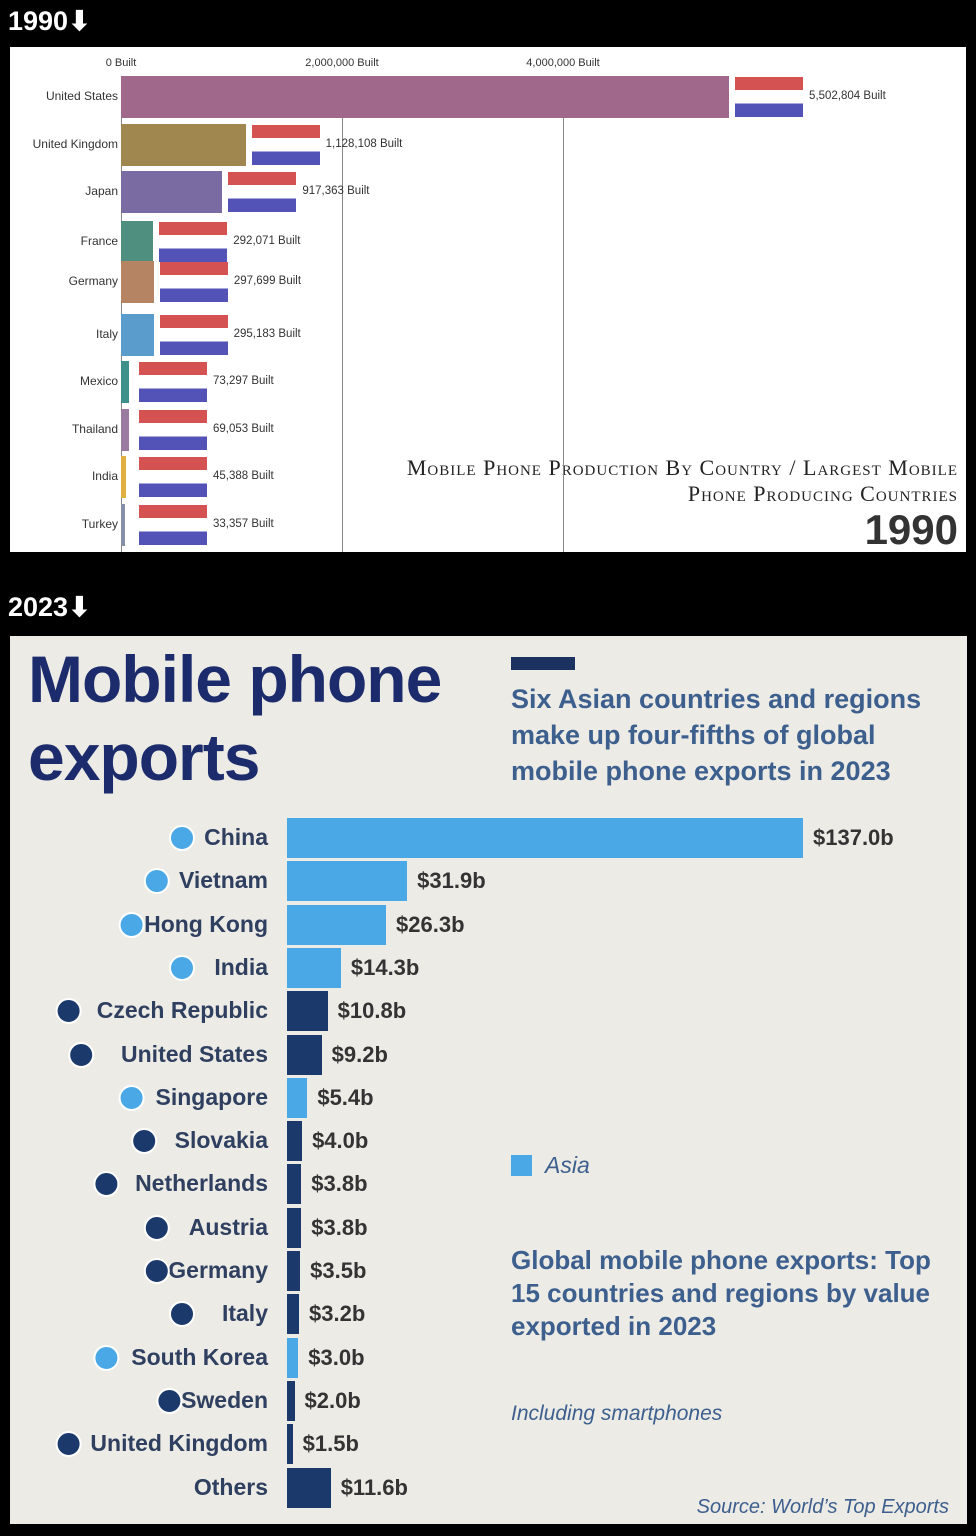  Describe the element at coordinates (243, 476) in the screenshot. I see `value-label: 45,388 Built` at that location.